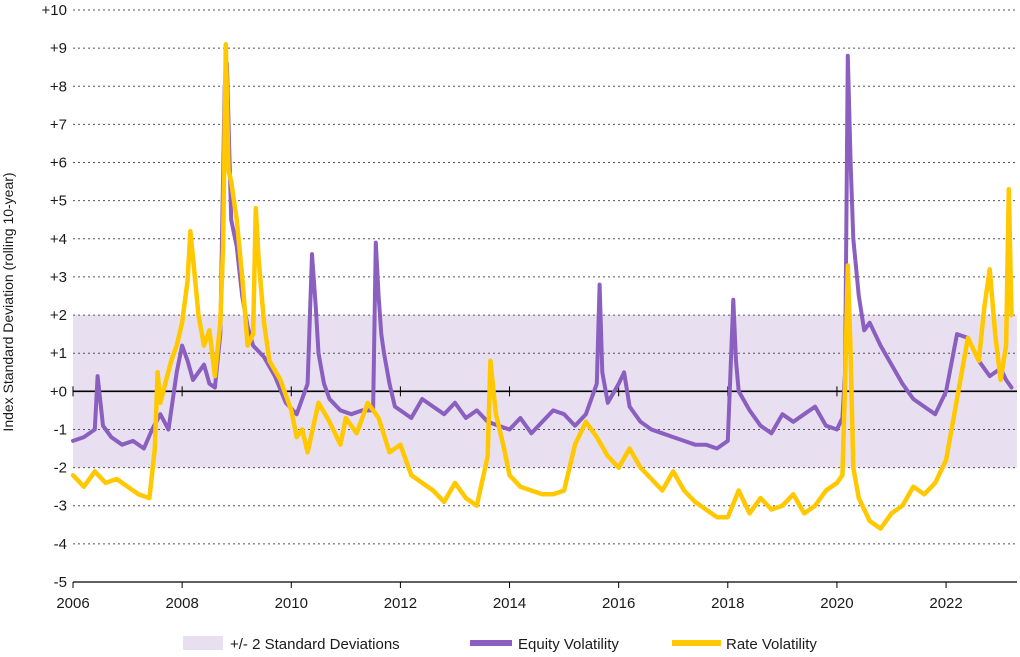 The height and width of the screenshot is (657, 1020). Describe the element at coordinates (315, 644) in the screenshot. I see `legend-band-label: +/- 2 Standard Deviations` at that location.